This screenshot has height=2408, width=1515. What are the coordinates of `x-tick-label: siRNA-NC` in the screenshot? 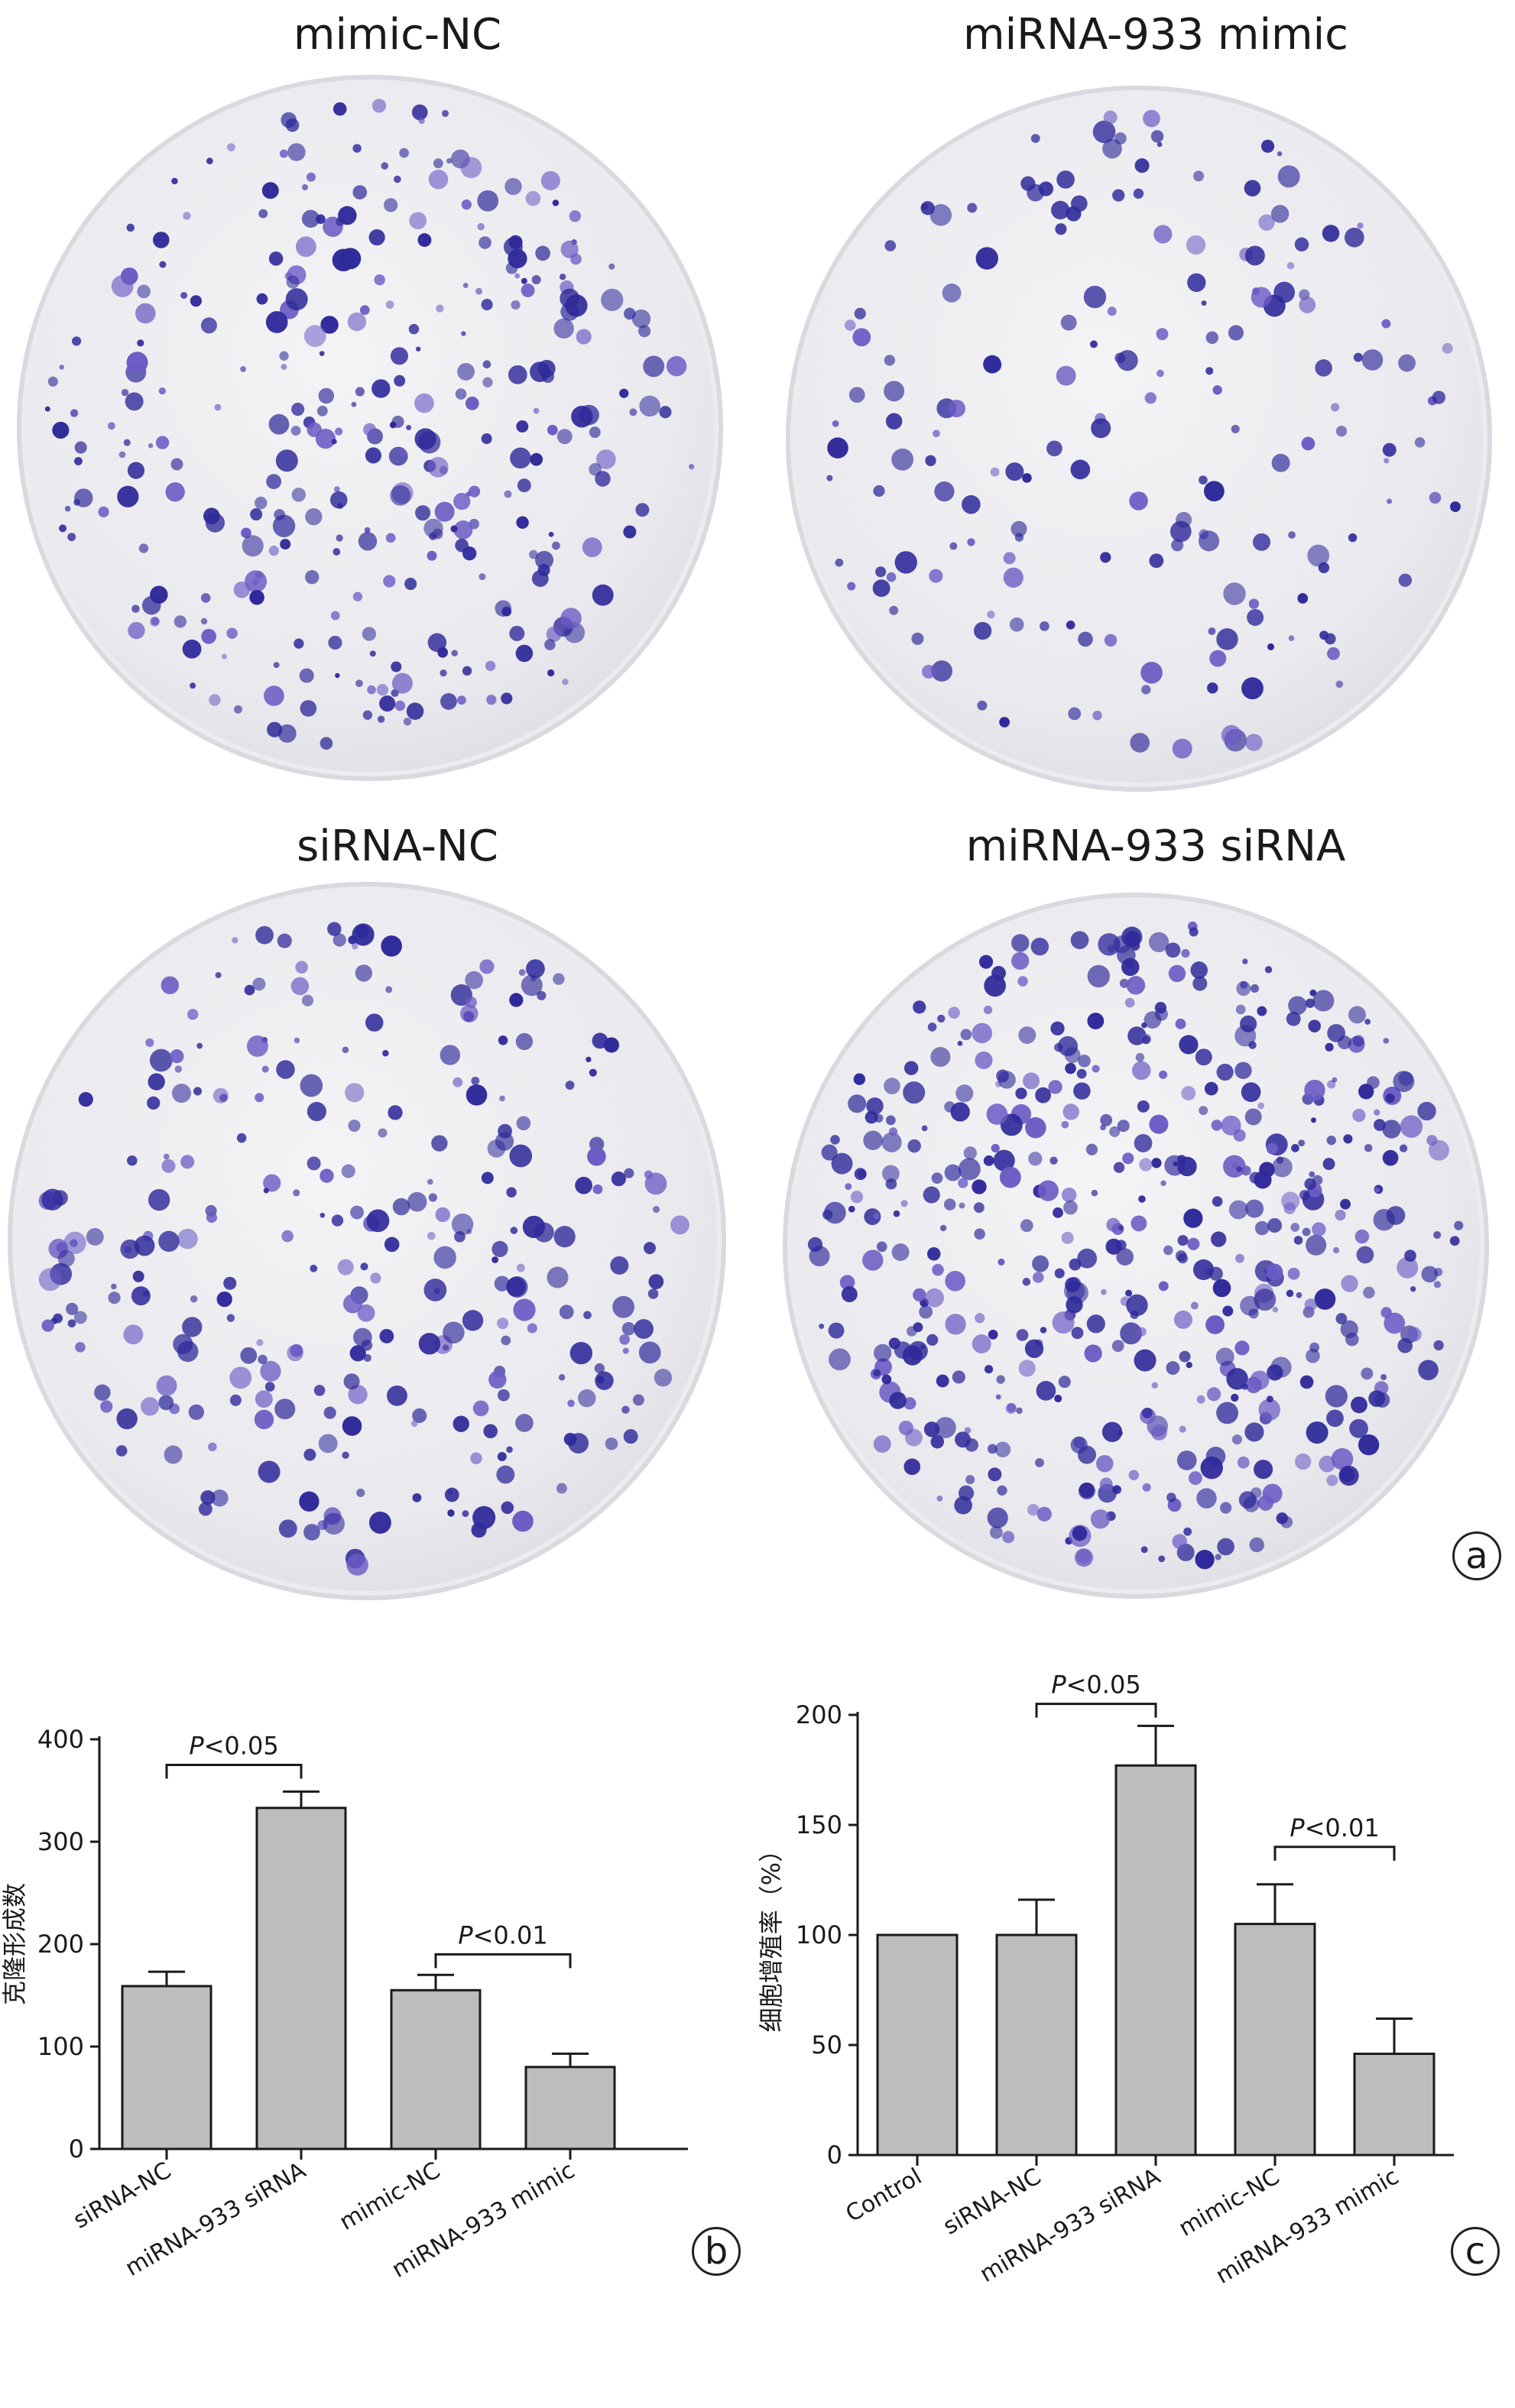 It's located at (122, 2196).